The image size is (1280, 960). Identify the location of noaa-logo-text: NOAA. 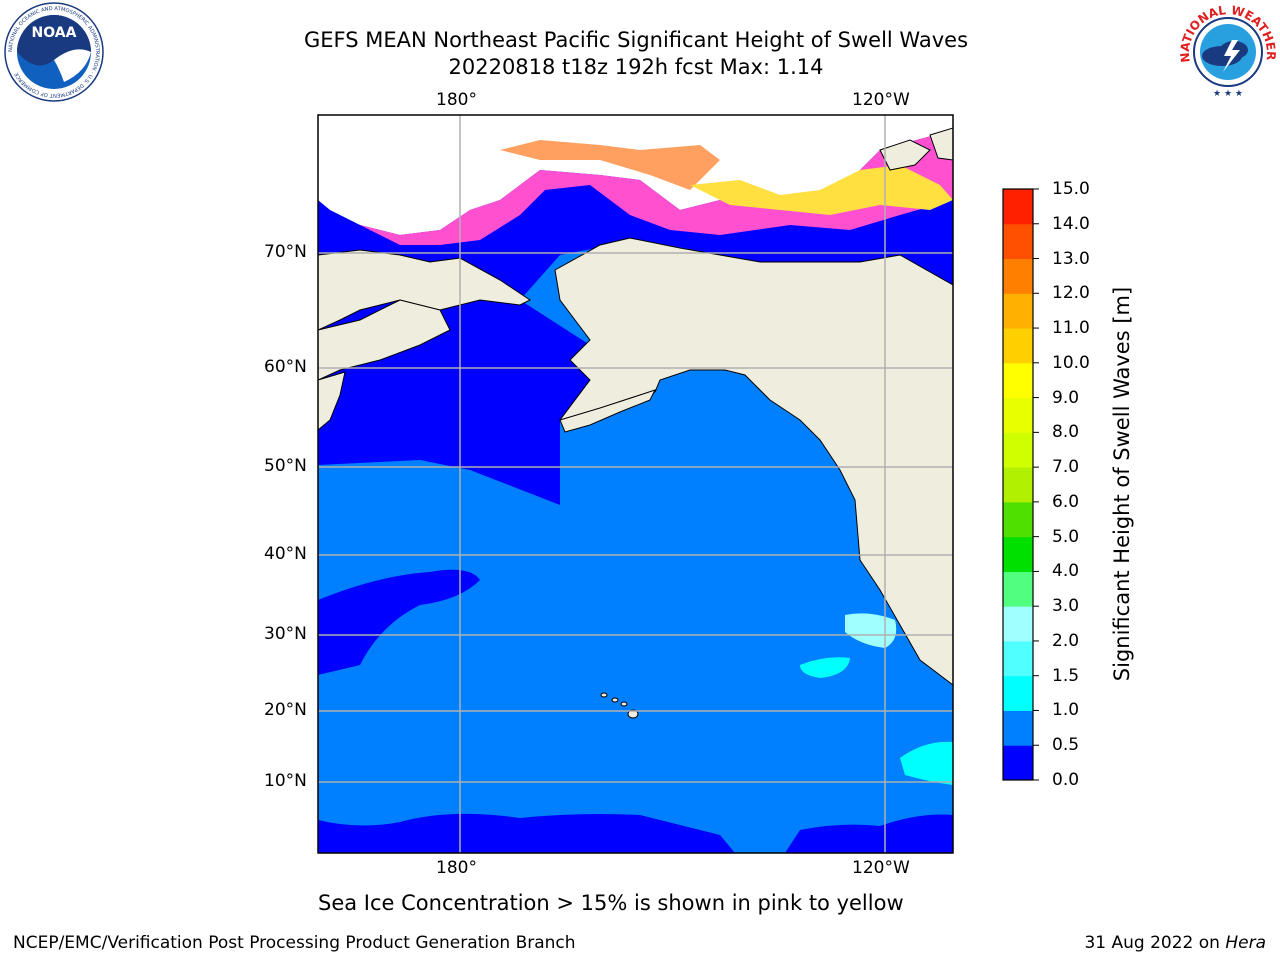
(54, 33).